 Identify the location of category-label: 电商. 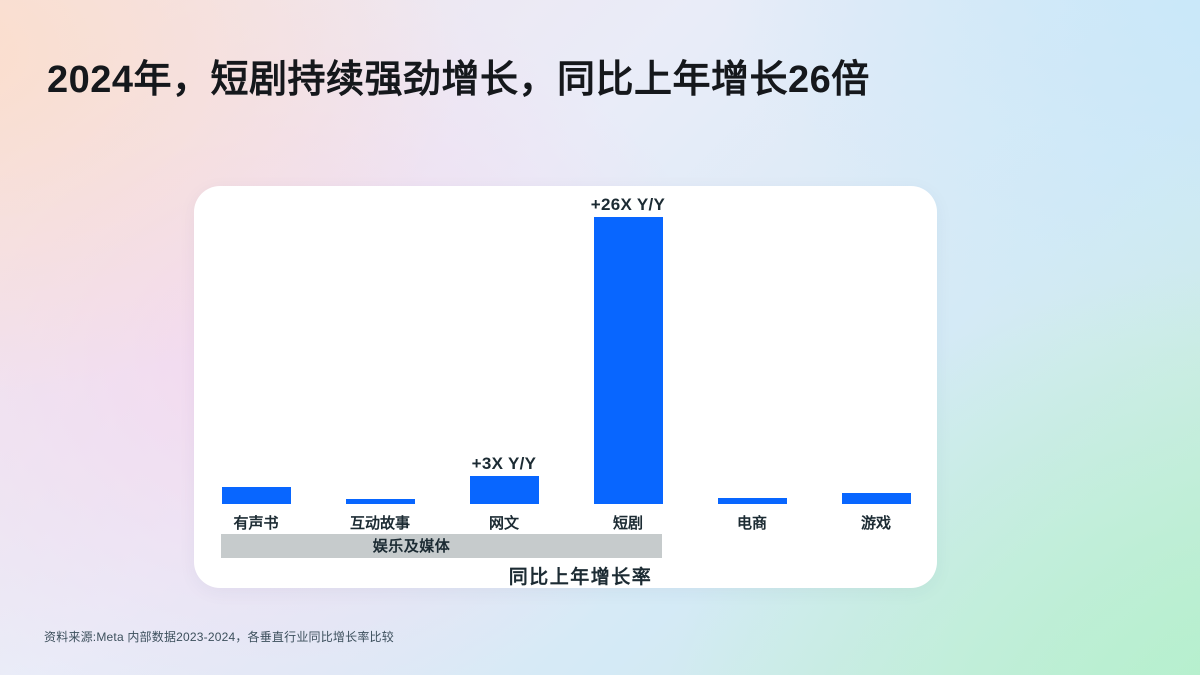
(751, 523).